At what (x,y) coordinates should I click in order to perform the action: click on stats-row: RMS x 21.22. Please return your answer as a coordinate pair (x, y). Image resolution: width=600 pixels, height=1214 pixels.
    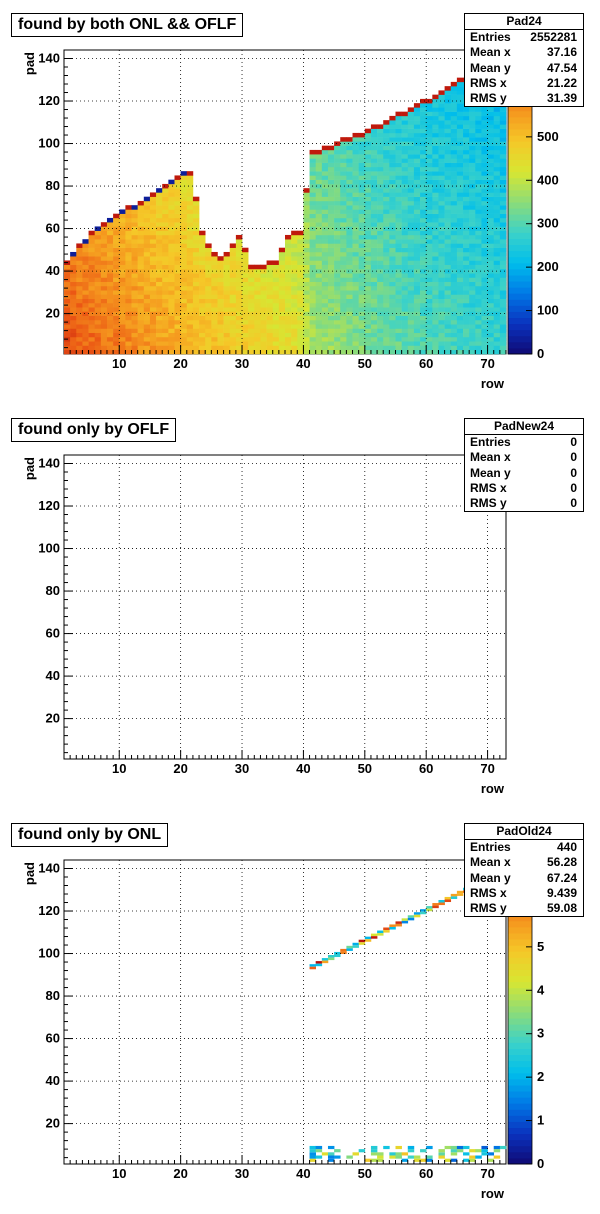
    Looking at the image, I should click on (524, 83).